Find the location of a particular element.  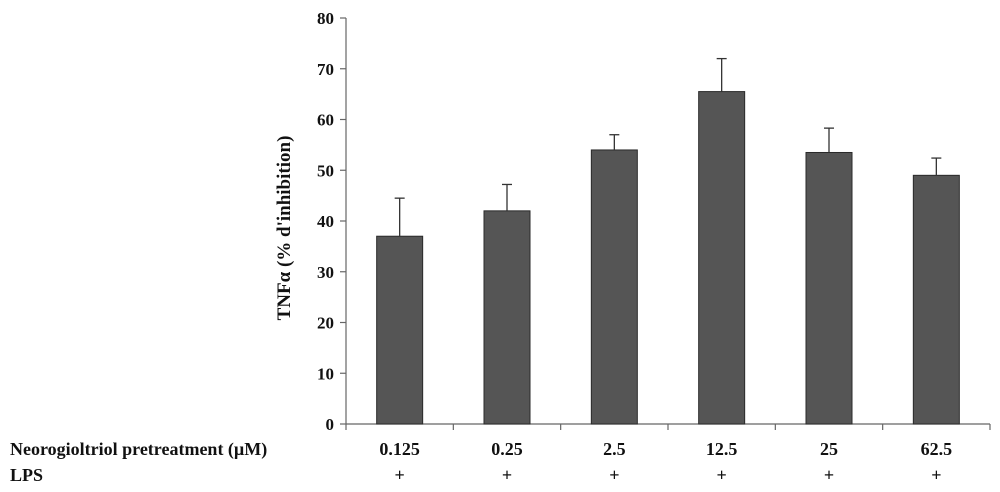

concentration-label: 0.25 is located at coordinates (507, 449).